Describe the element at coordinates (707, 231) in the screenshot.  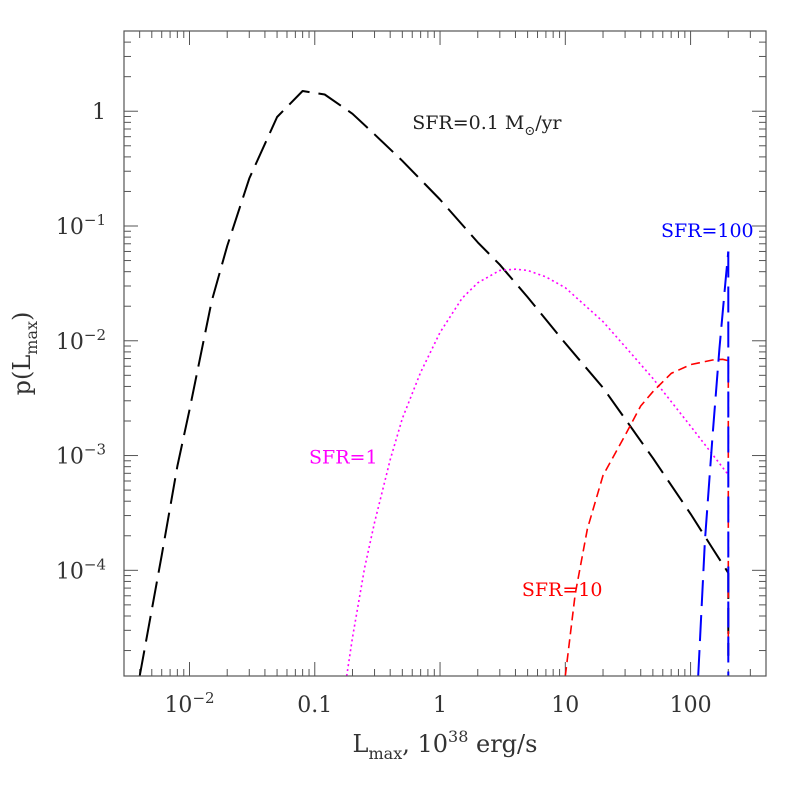
I see `annotation-sfr100: SFR=100` at that location.